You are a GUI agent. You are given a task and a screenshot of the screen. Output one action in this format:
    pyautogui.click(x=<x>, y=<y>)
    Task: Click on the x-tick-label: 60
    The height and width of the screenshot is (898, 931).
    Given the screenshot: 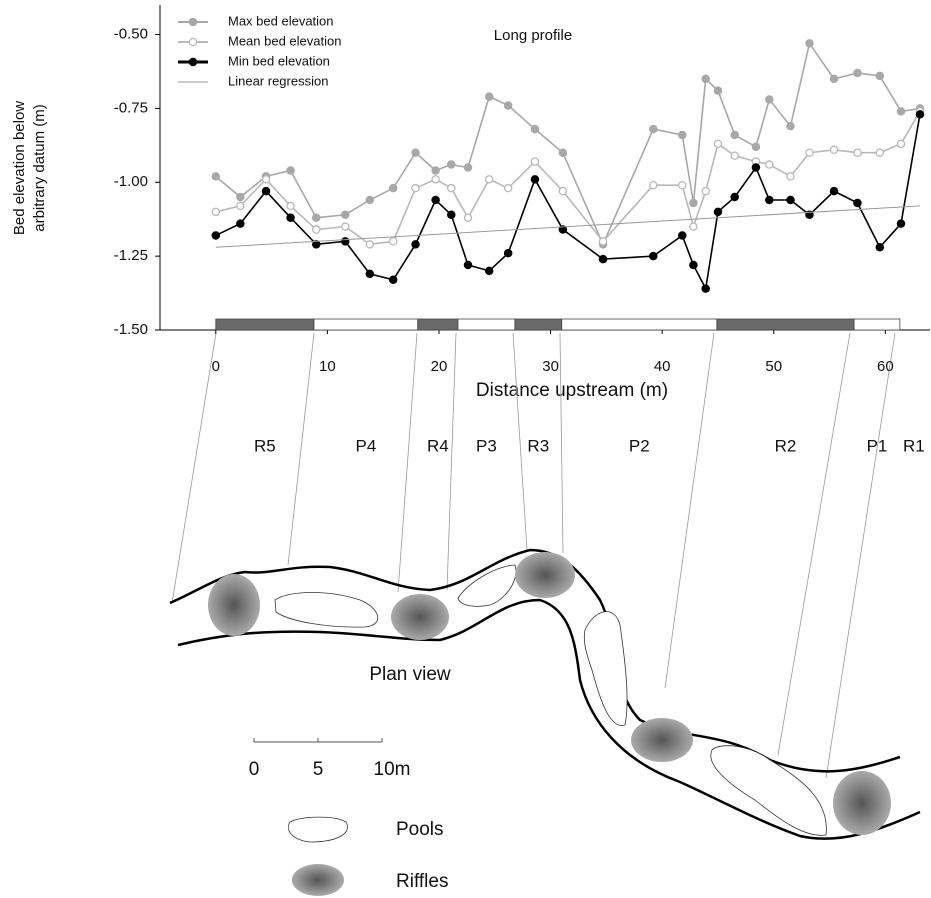 What is the action you would take?
    pyautogui.click(x=885, y=366)
    